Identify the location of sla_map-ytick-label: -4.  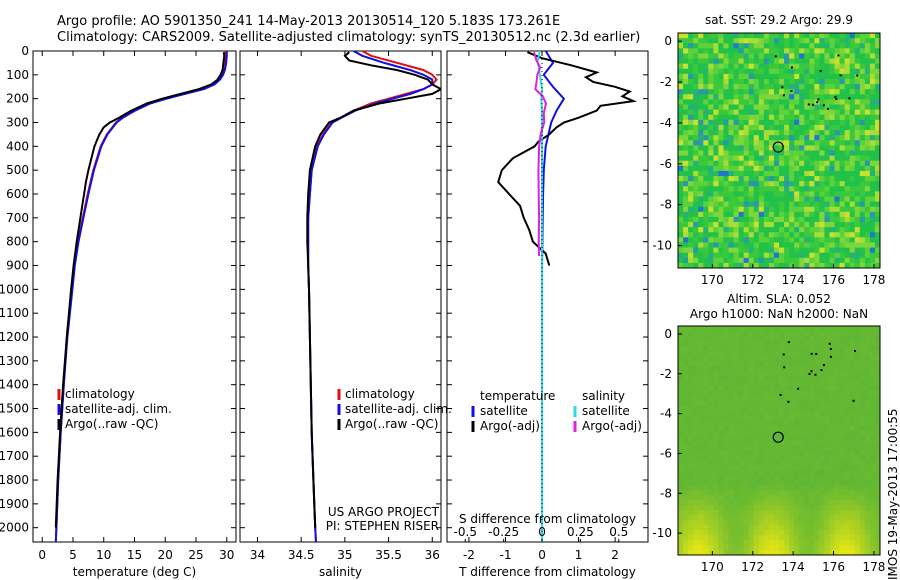
(666, 414).